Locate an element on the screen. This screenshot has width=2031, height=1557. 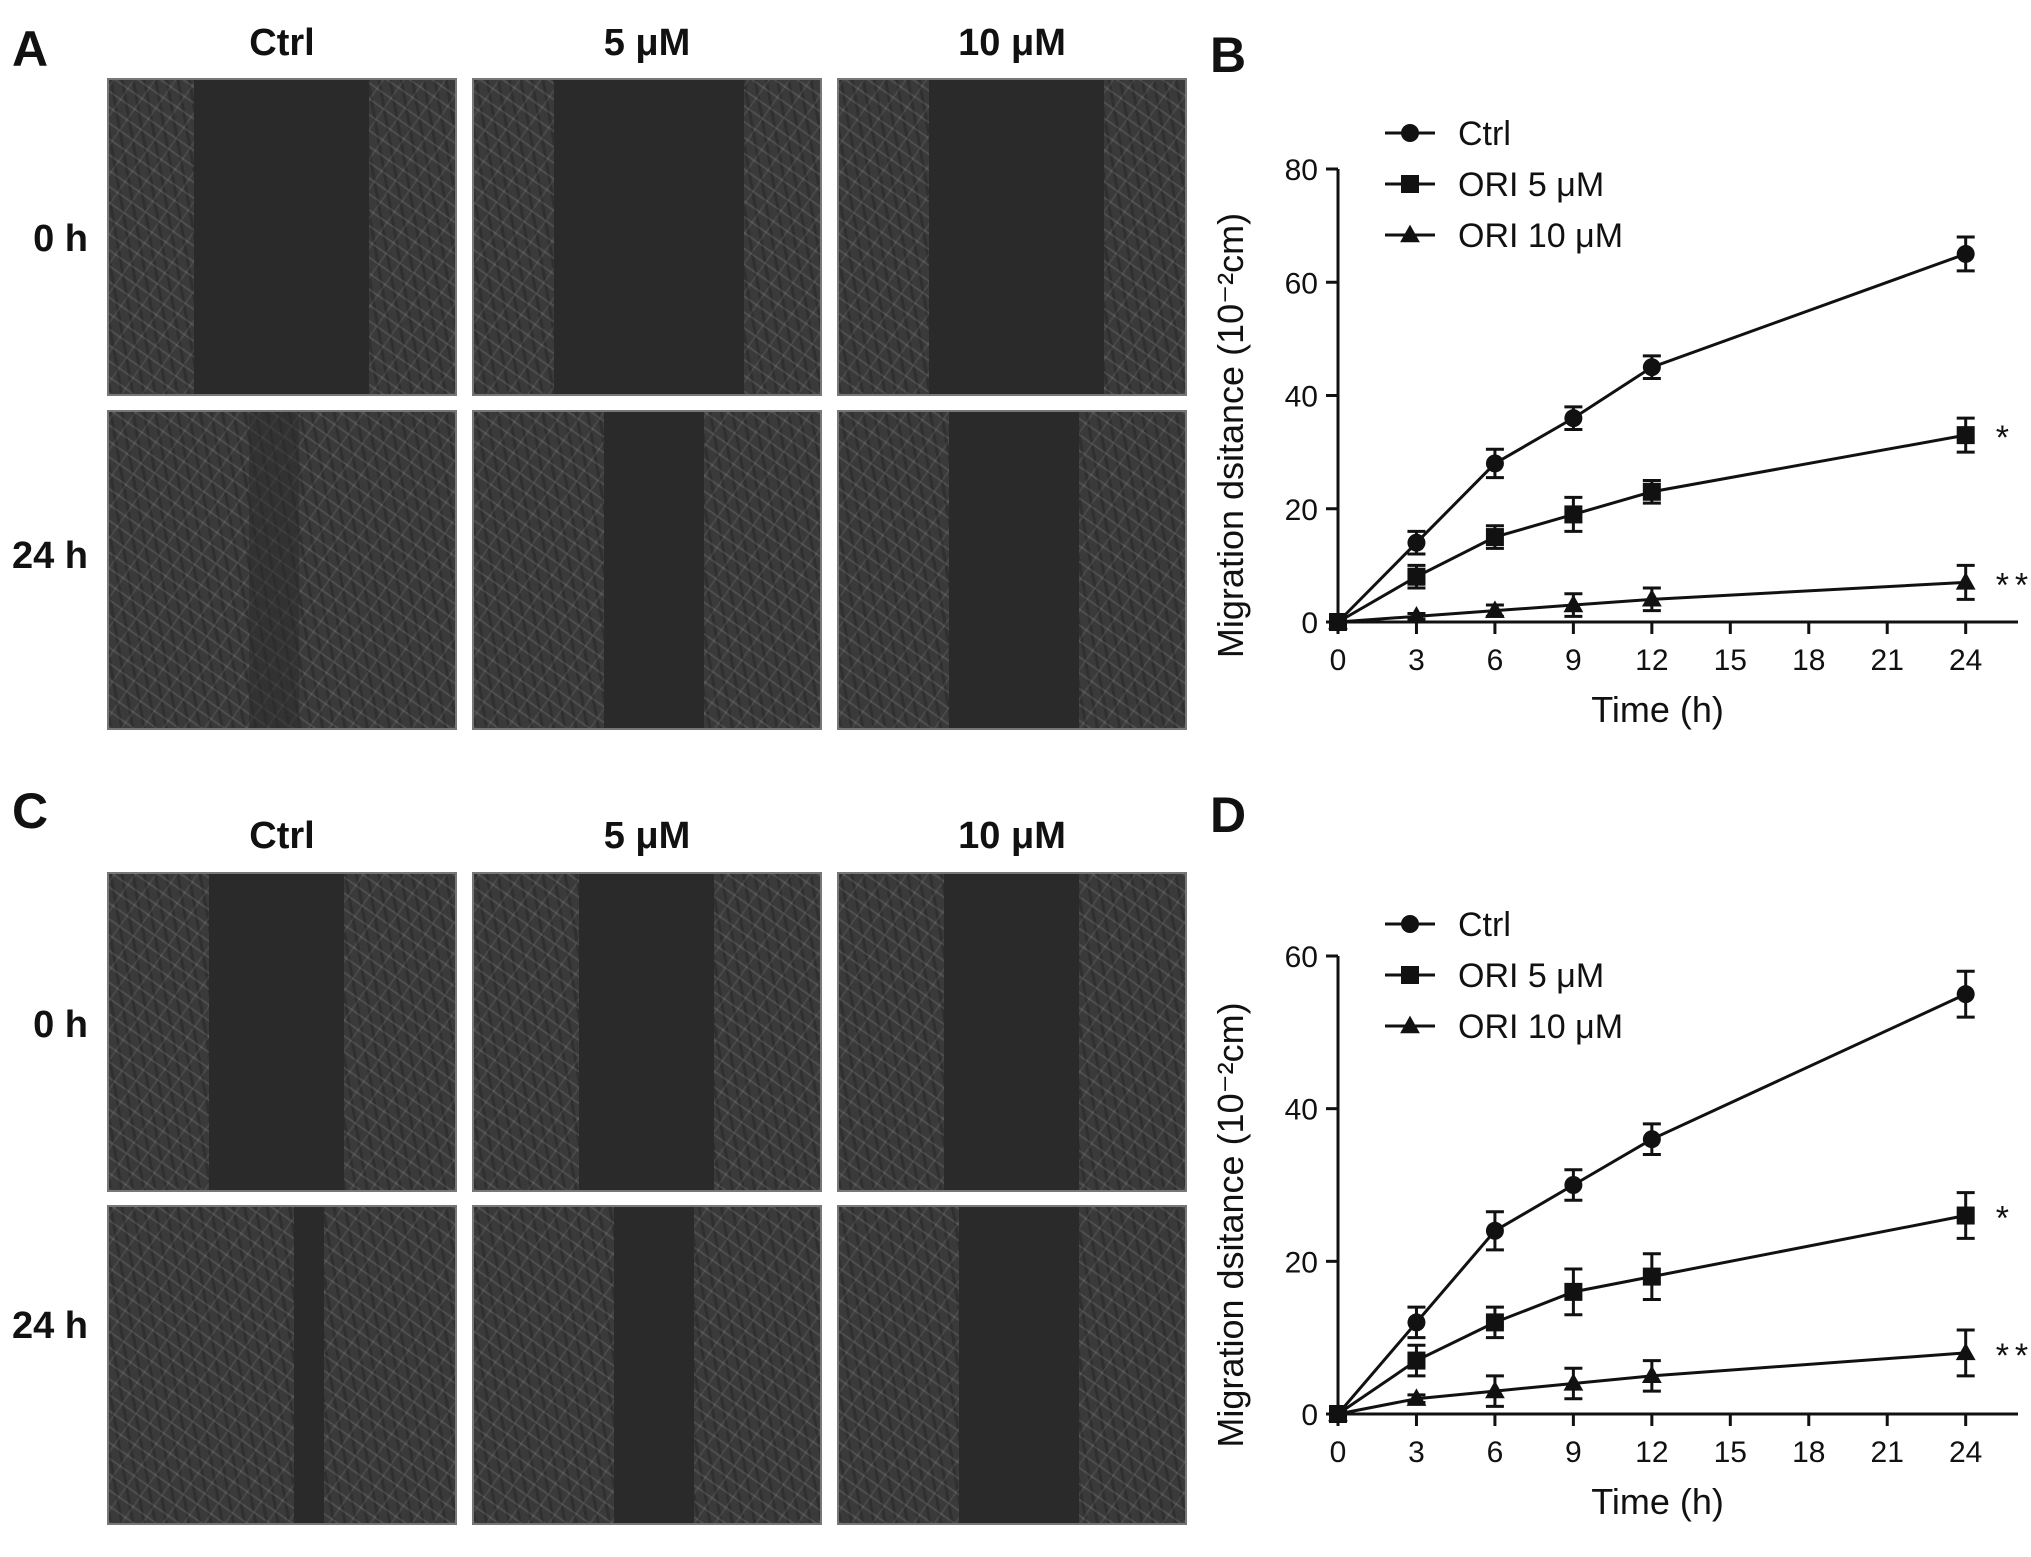
chart-d-x-tick-label: 15 is located at coordinates (1730, 1452).